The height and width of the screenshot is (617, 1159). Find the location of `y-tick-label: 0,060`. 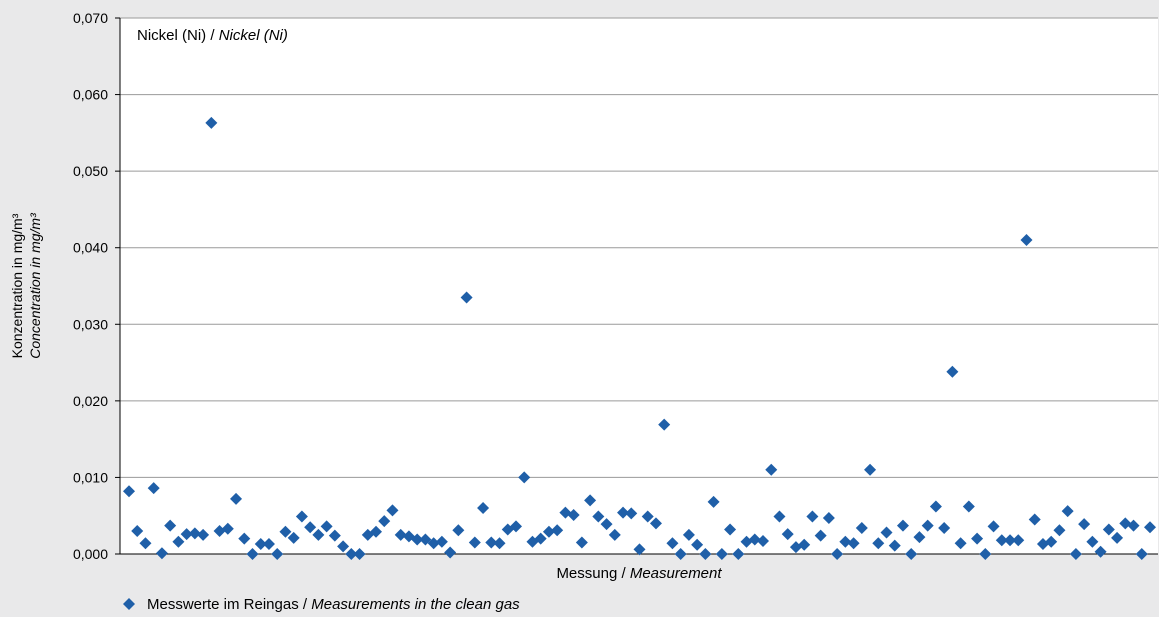

y-tick-label: 0,060 is located at coordinates (90, 95).